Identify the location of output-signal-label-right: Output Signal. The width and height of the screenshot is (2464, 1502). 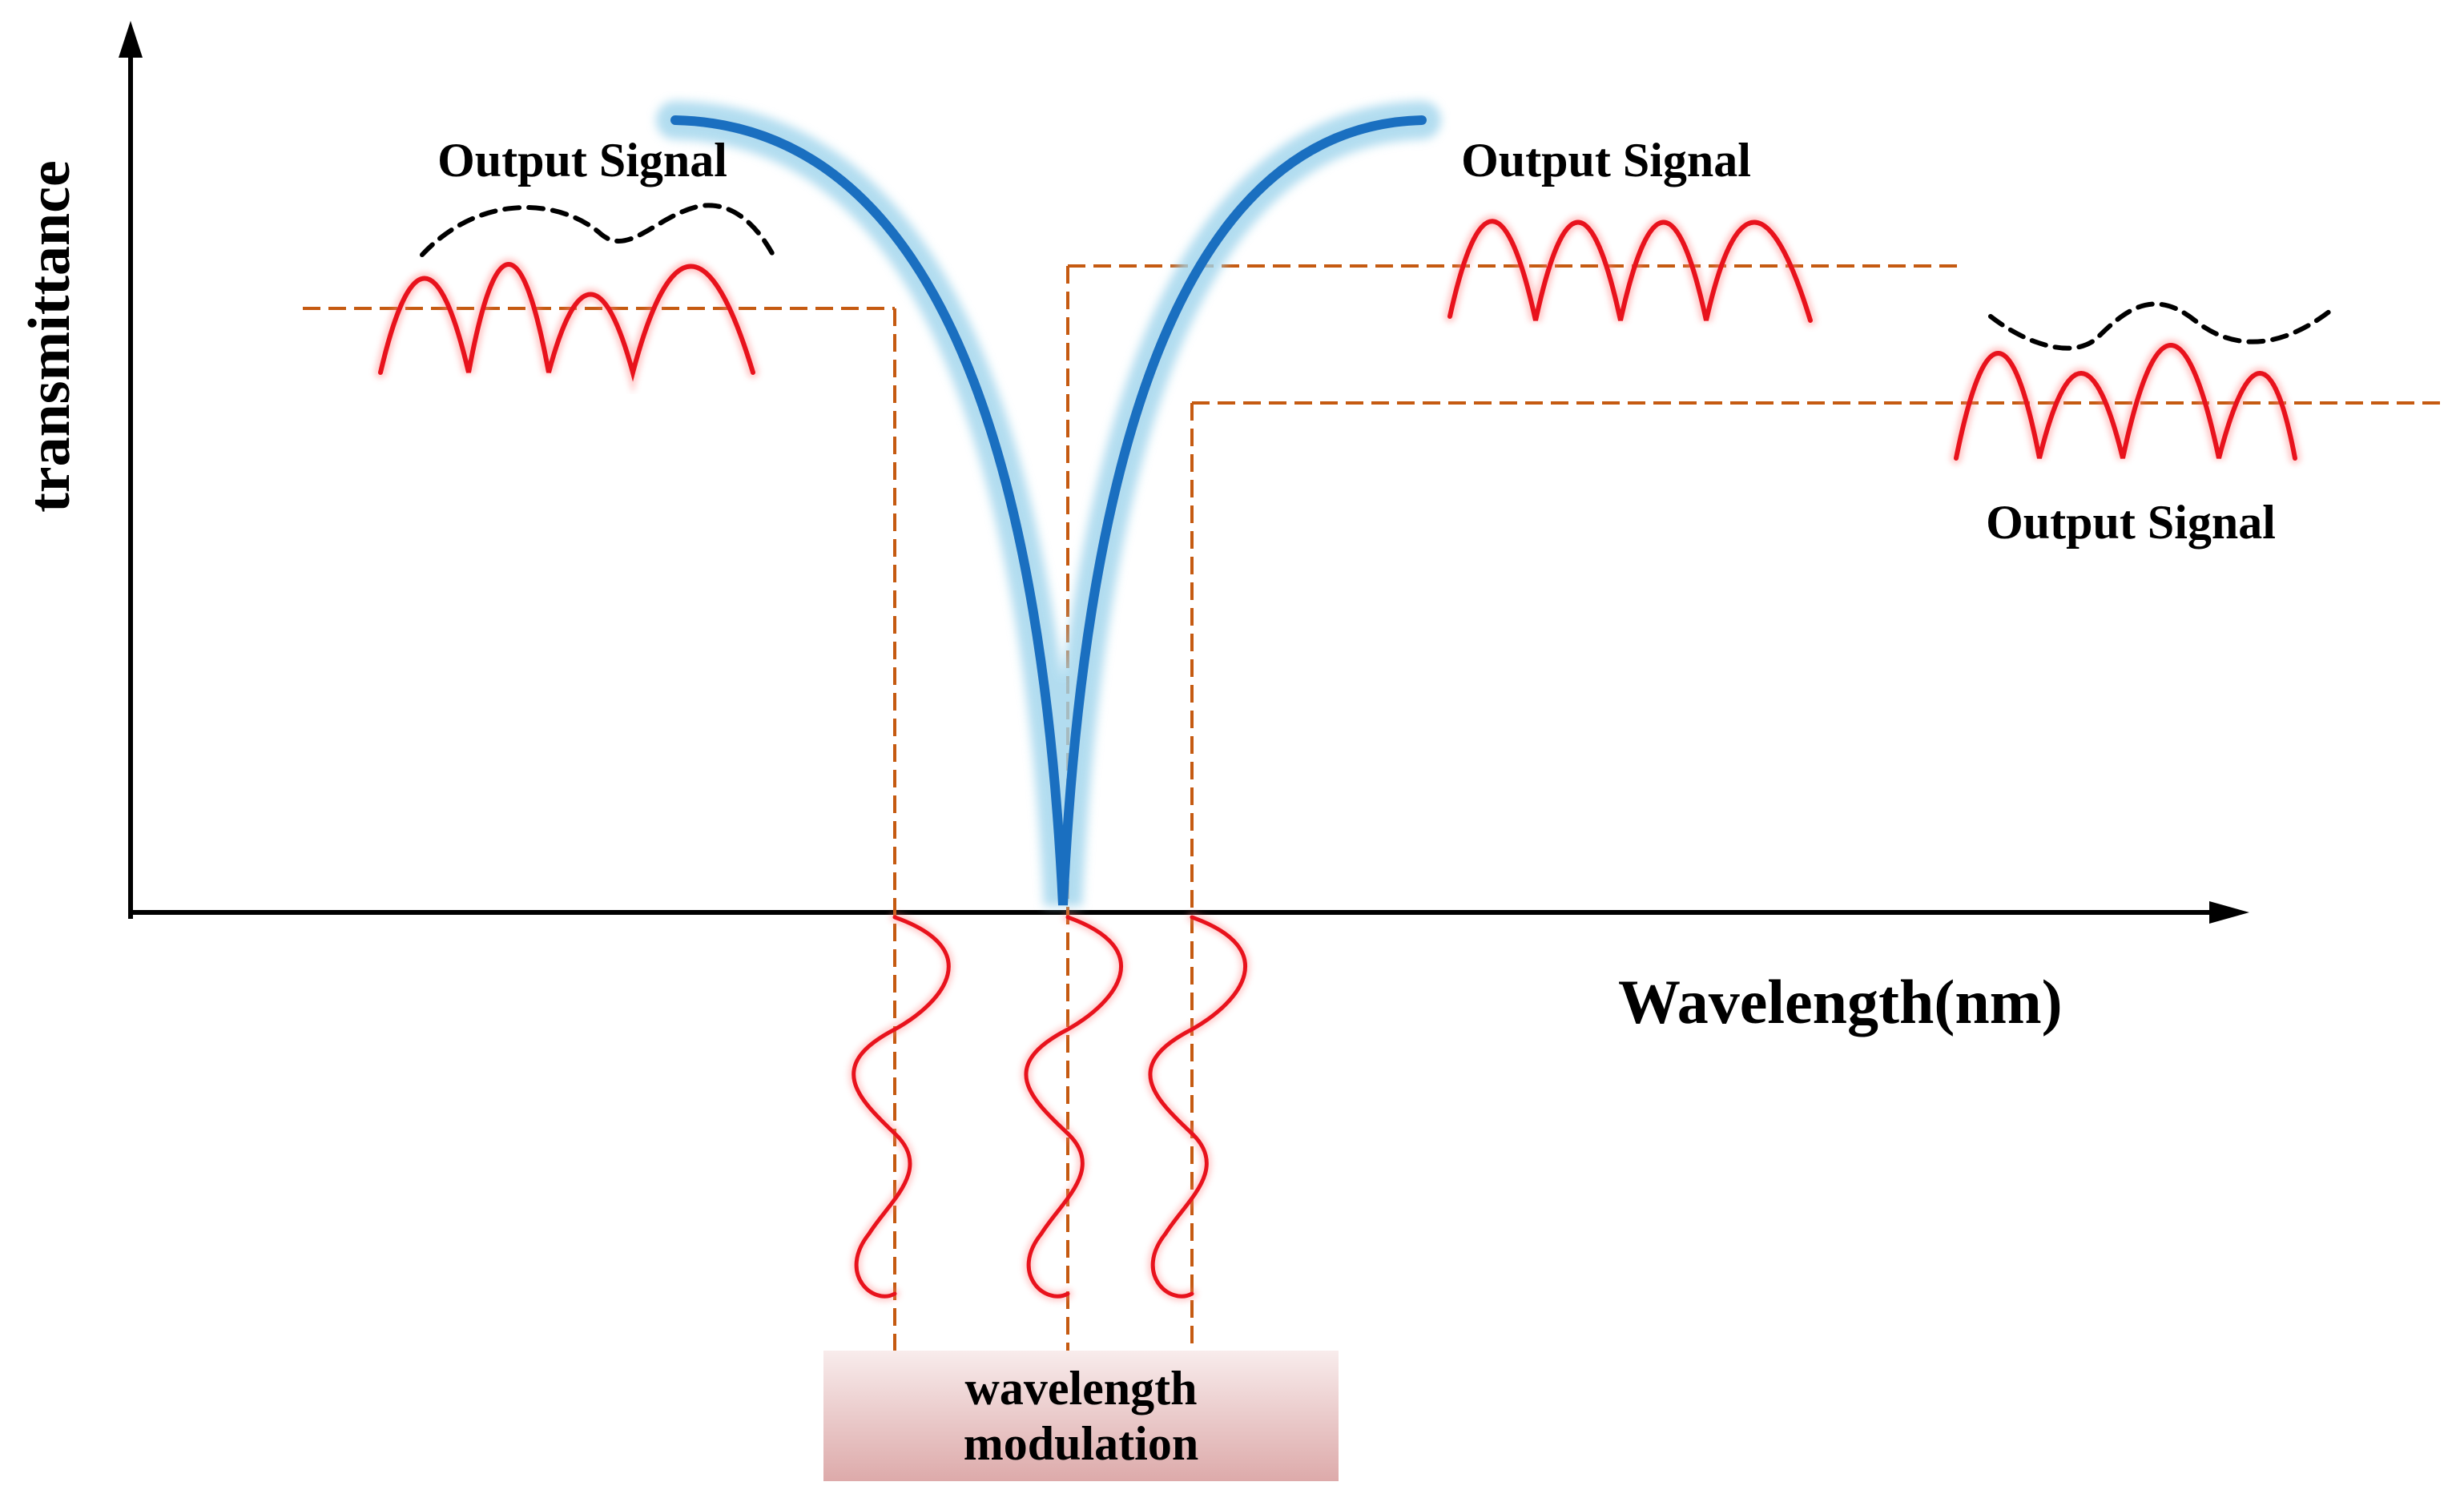
(2131, 523).